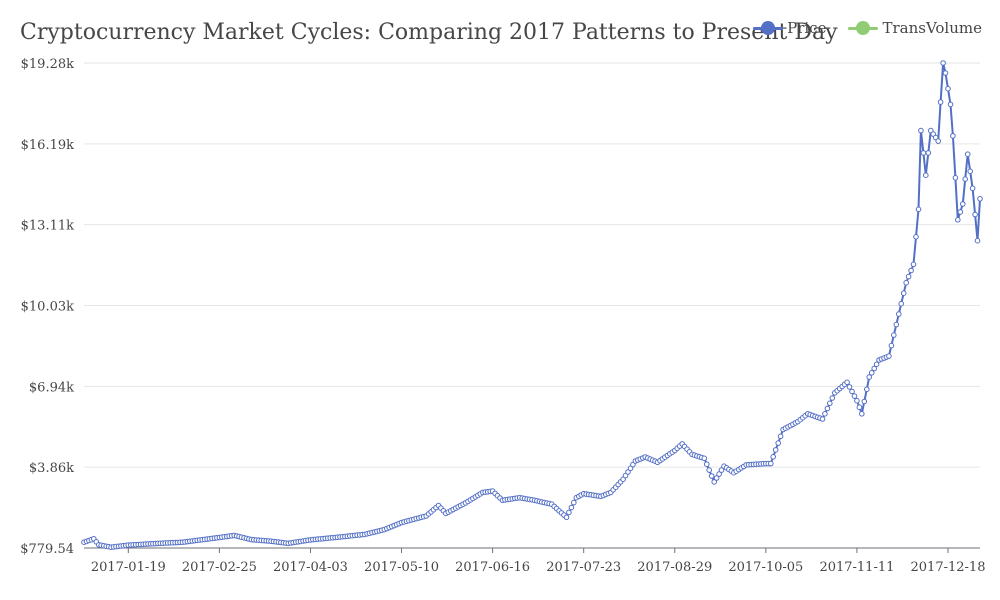  What do you see at coordinates (51, 468) in the screenshot?
I see `y-tick-label: $3.86k` at bounding box center [51, 468].